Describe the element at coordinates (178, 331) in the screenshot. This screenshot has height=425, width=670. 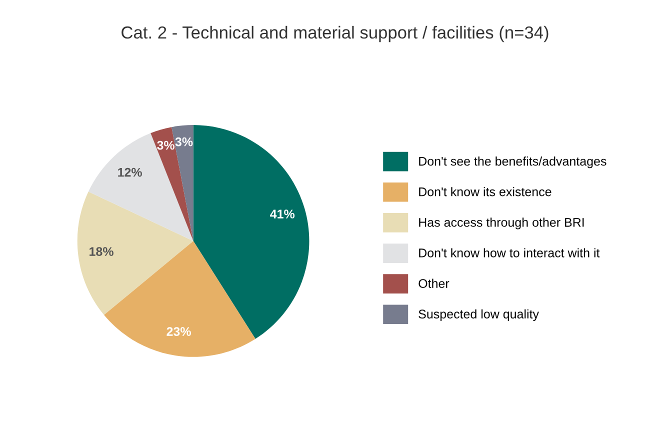
I see `data-label: 23%` at that location.